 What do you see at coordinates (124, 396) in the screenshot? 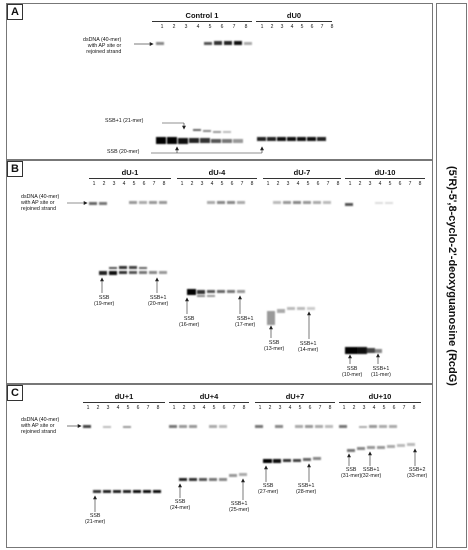
I see `group-heading: dU+1` at bounding box center [124, 396].